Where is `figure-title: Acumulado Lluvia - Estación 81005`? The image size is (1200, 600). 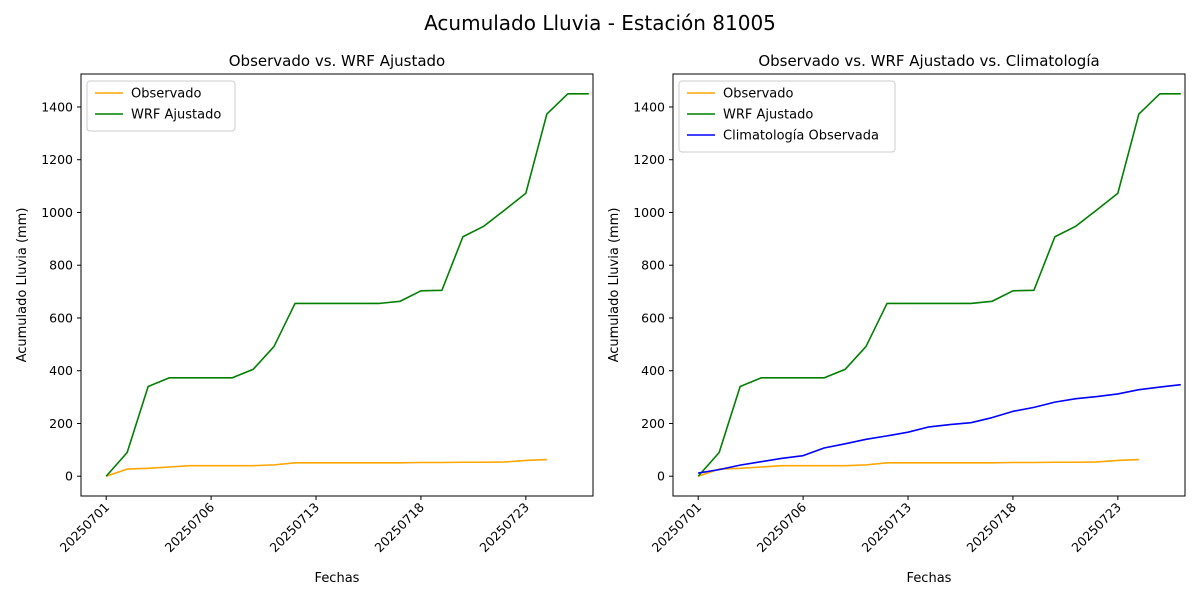 figure-title: Acumulado Lluvia - Estación 81005 is located at coordinates (600, 23).